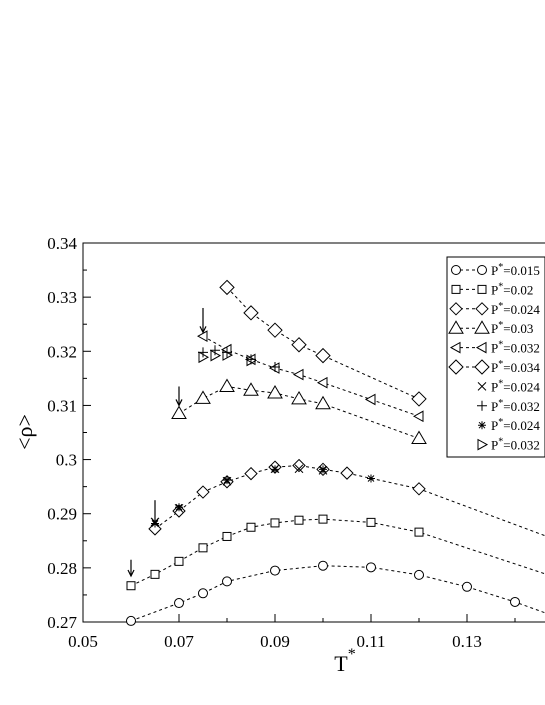  What do you see at coordinates (83, 641) in the screenshot?
I see `x-tick-label: 0.05` at bounding box center [83, 641].